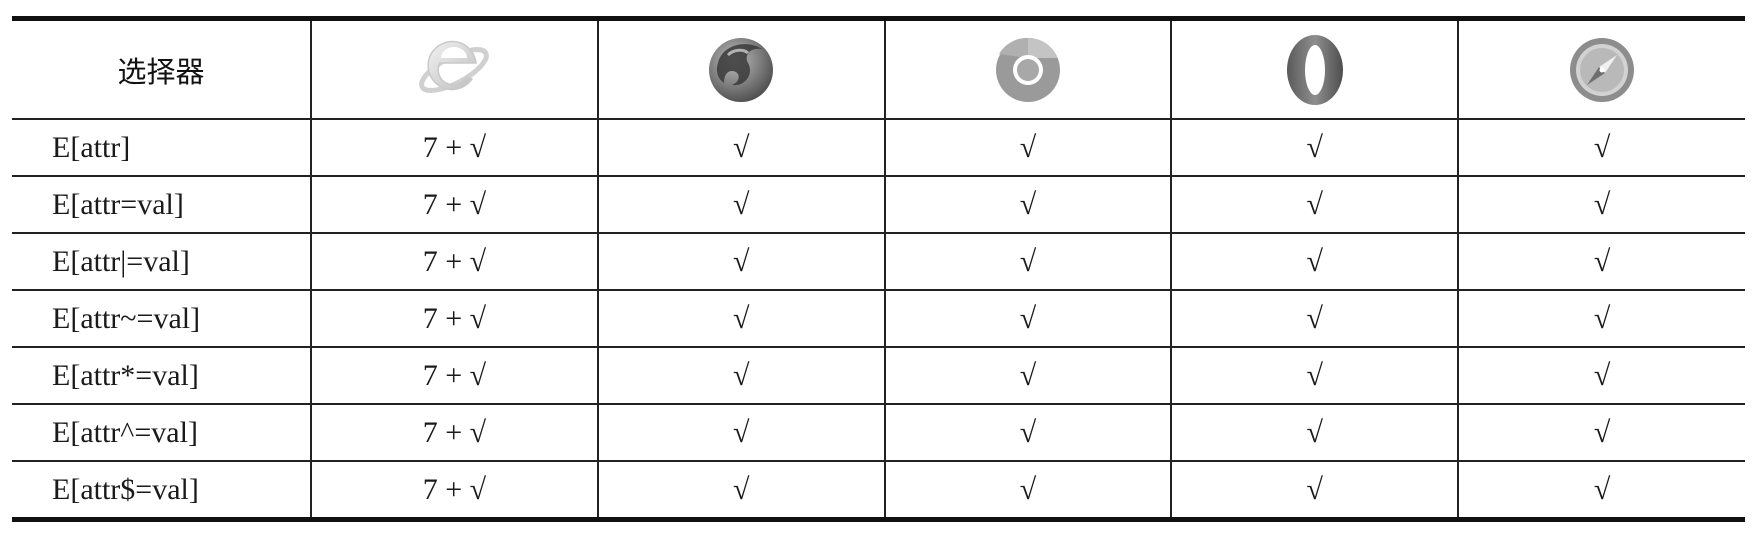 The width and height of the screenshot is (1758, 536). What do you see at coordinates (161, 261) in the screenshot?
I see `selector-cell: E[attr|=val]` at bounding box center [161, 261].